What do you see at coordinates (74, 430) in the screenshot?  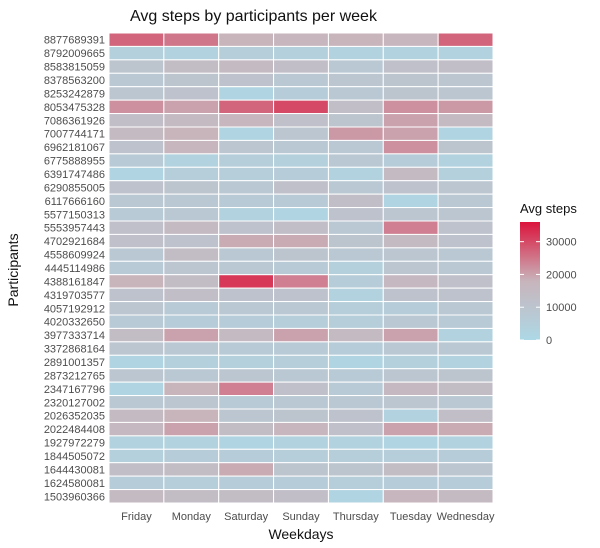 I see `y-tick-label: 2022484408` at bounding box center [74, 430].